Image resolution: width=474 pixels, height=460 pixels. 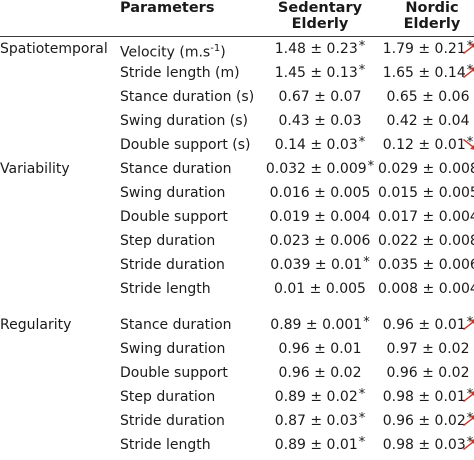 I want to click on nordic-value-cell-value: 0.97 ± 0.02, so click(x=428, y=348).